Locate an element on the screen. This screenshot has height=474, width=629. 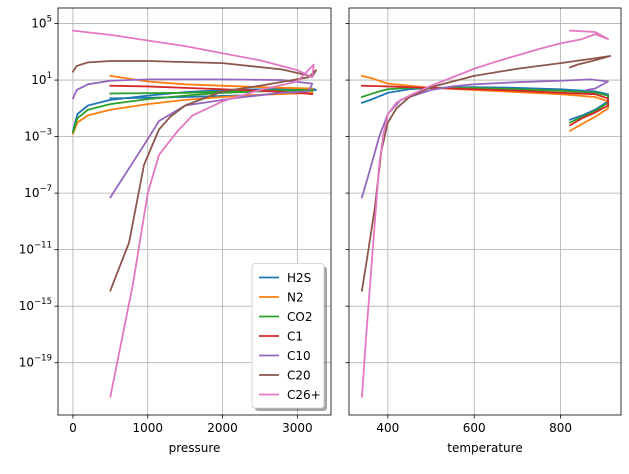
series-line-h2s is located at coordinates (484, 103).